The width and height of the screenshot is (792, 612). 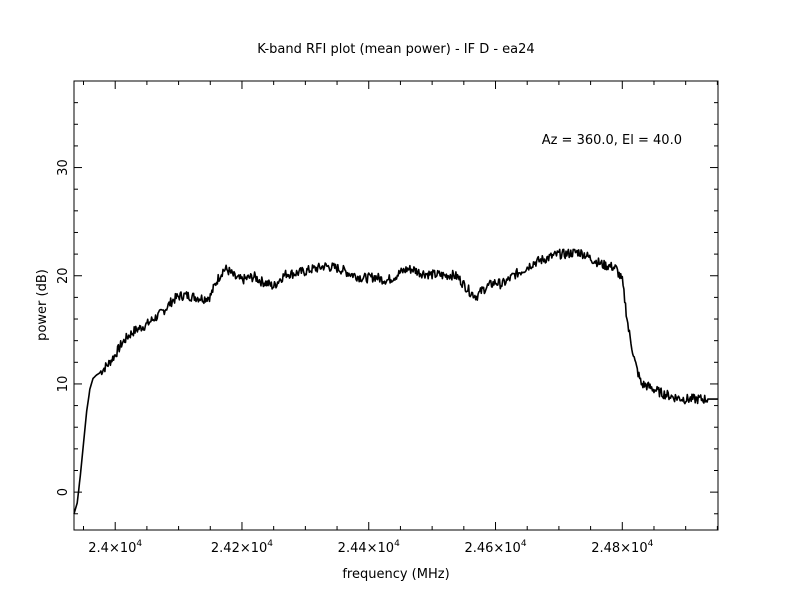 I want to click on x-tick-label: 2.44×104, so click(x=369, y=547).